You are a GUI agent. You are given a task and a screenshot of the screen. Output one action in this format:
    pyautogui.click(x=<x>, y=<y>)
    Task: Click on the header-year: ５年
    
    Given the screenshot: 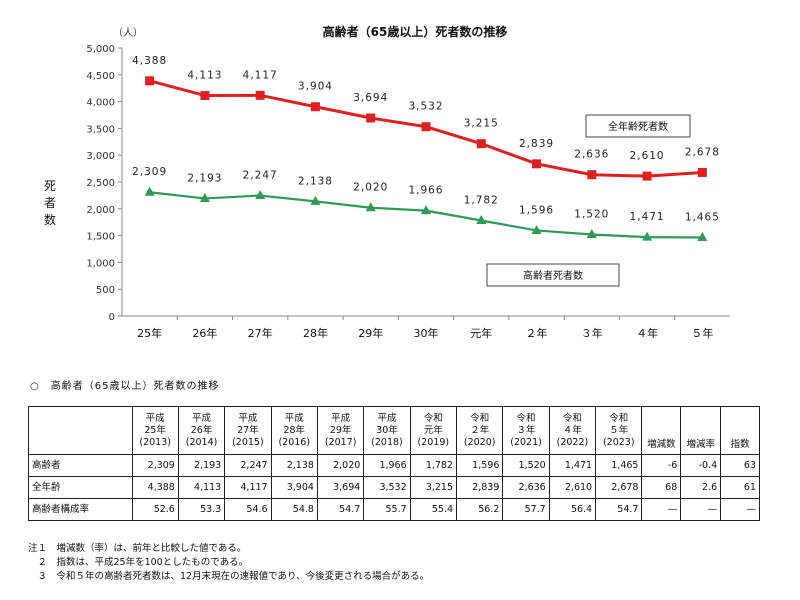 What is the action you would take?
    pyautogui.click(x=619, y=430)
    